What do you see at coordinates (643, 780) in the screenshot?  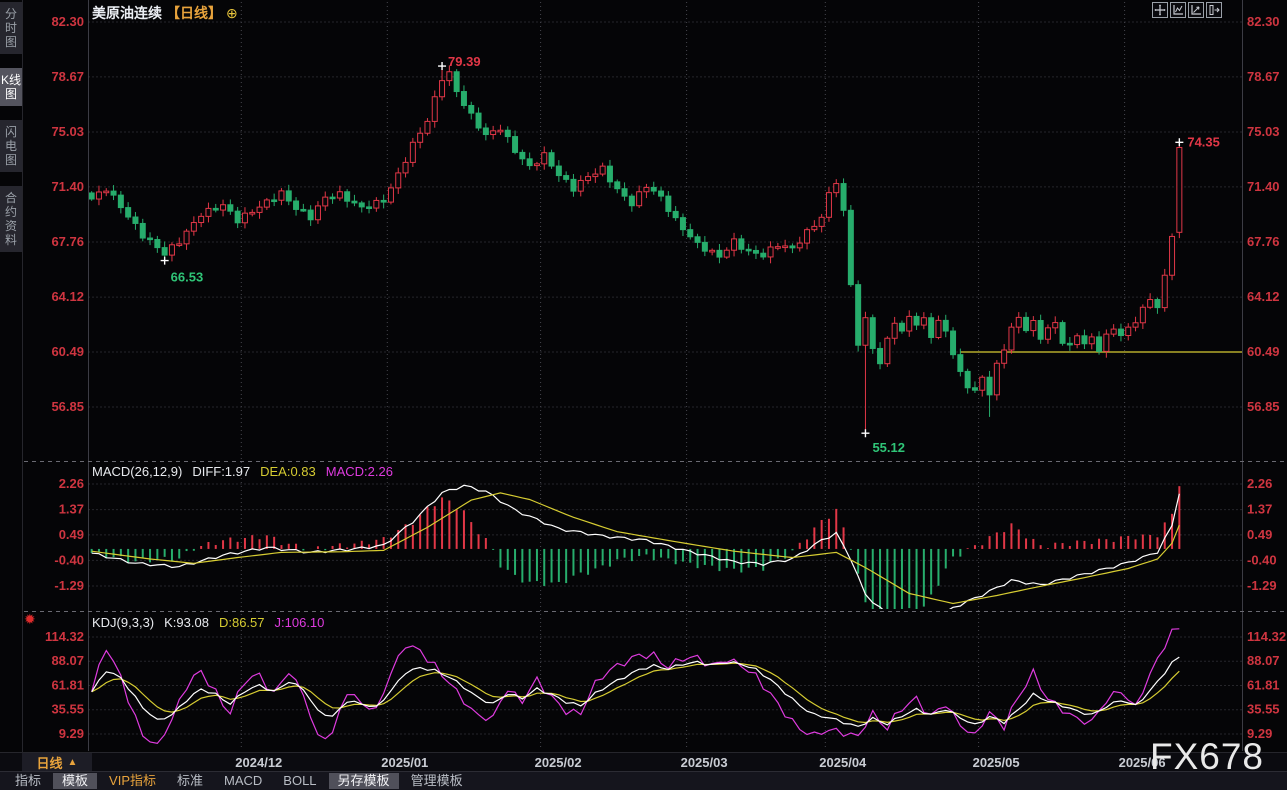 I see `indicator-tab-bar: 指标 模板 VIP指标 标准 MACD BOLL 另存模板 管理模板` at bounding box center [643, 780].